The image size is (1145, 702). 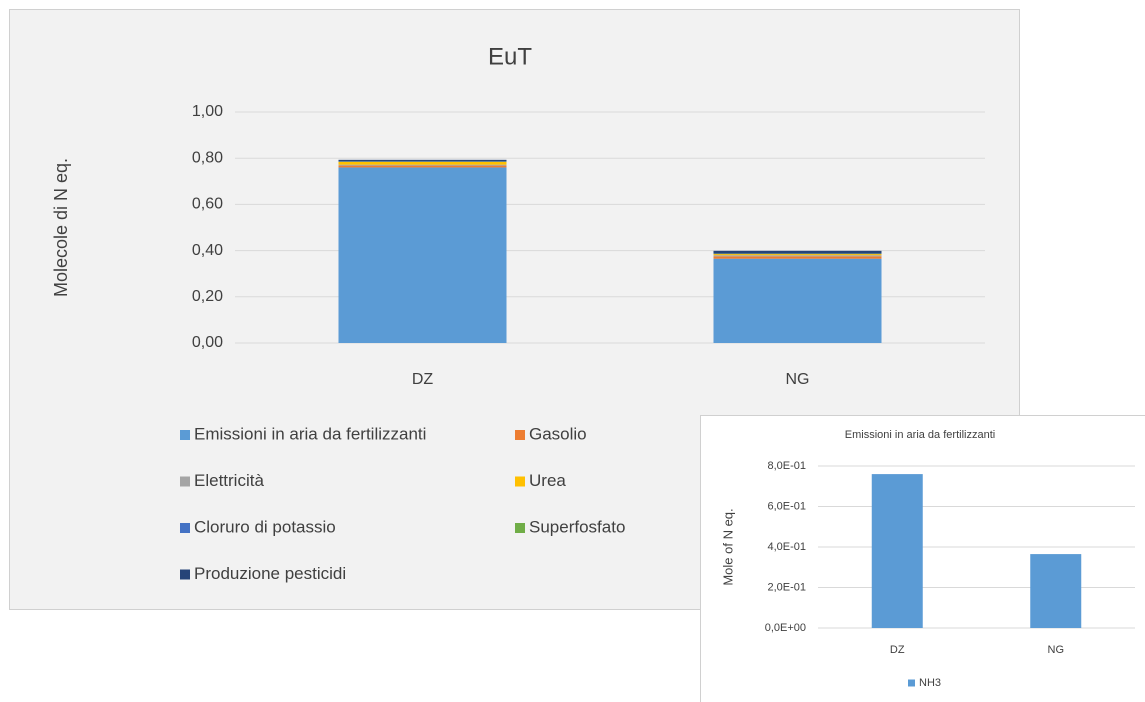 I want to click on y-tick-label: 6,0E-01, so click(x=786, y=506).